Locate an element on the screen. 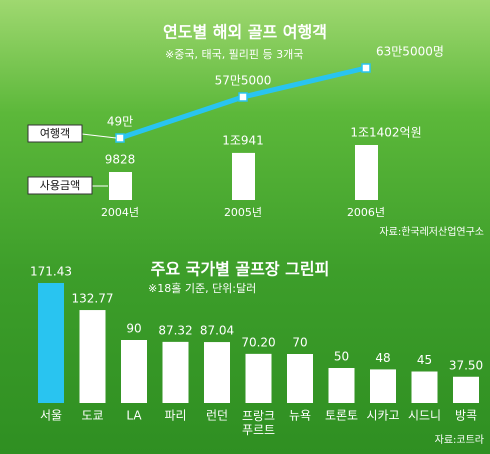  source: 자료:코트라 is located at coordinates (459, 440).